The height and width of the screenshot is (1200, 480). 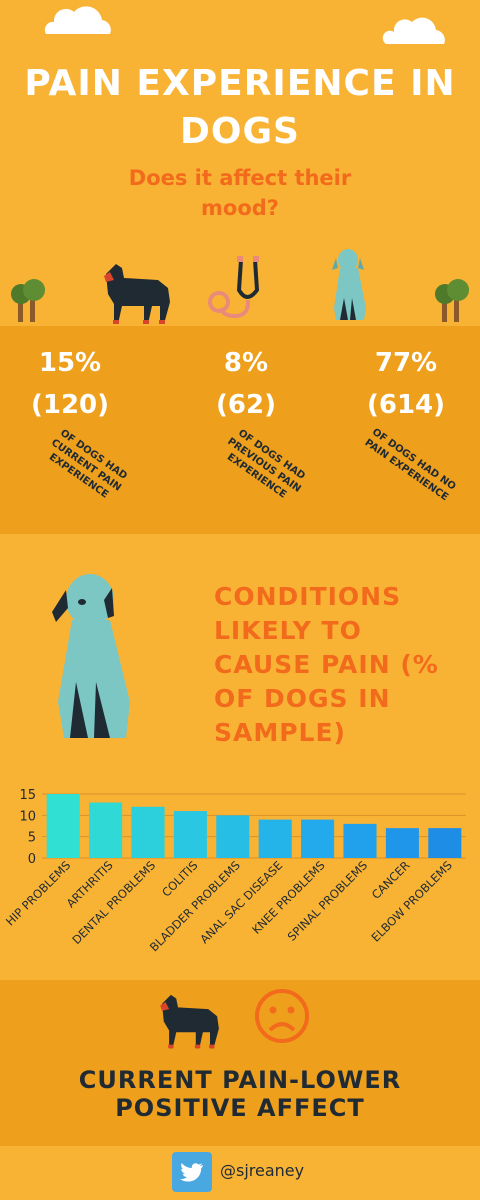 I want to click on twitter-icon, so click(x=192, y=1172).